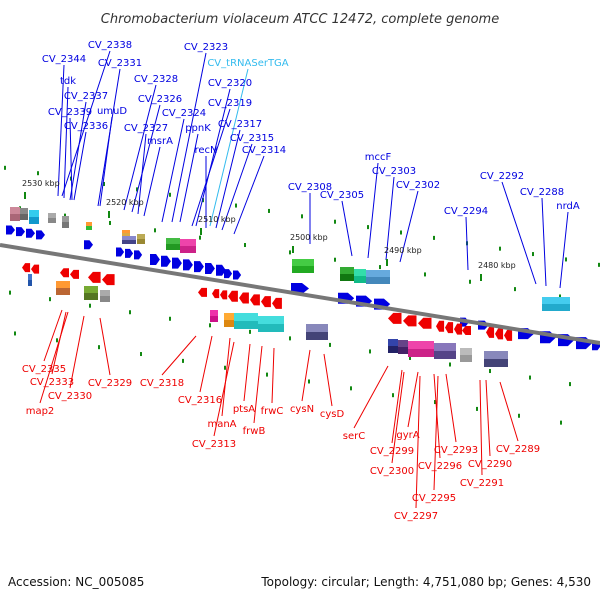 The height and width of the screenshot is (600, 600). I want to click on gene-label-reverse: CV_2335, so click(44, 369).